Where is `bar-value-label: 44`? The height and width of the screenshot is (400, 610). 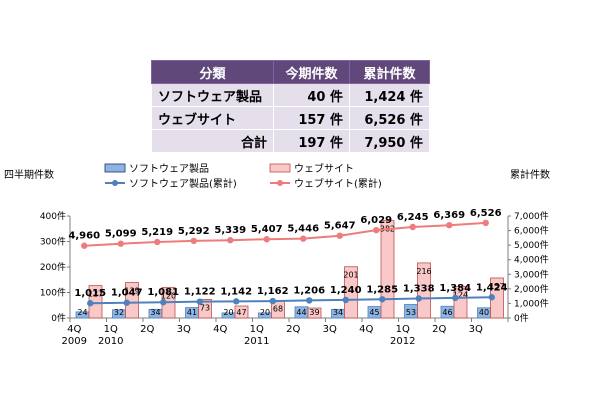
bar-value-label: 44 is located at coordinates (301, 312).